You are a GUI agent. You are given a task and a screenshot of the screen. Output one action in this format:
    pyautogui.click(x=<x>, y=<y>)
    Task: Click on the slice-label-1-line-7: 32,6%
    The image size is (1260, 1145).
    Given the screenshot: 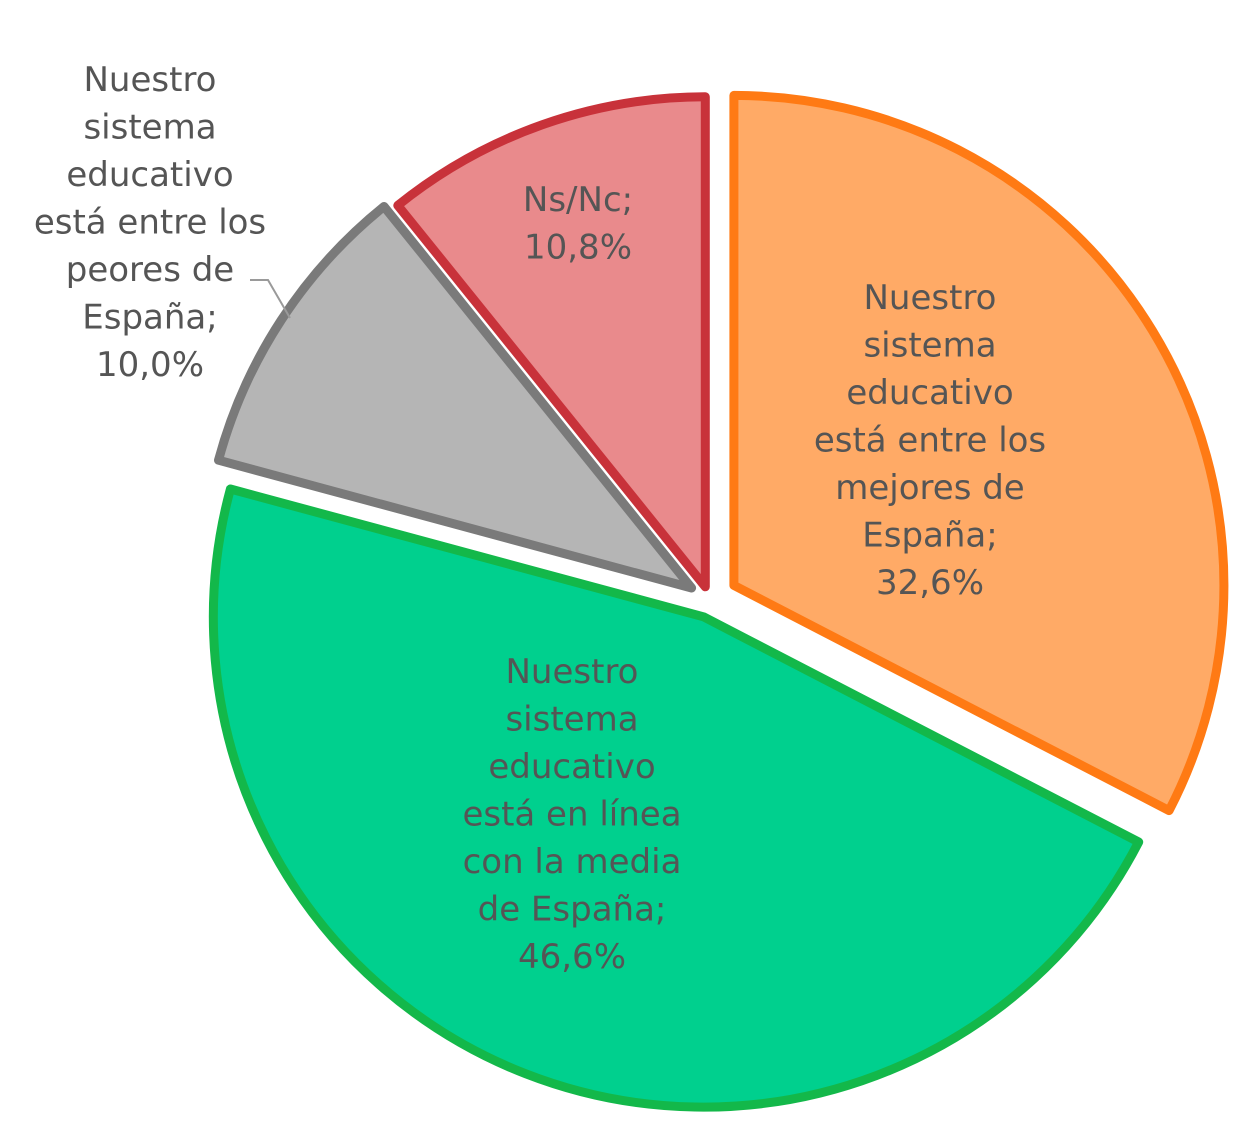 What is the action you would take?
    pyautogui.click(x=930, y=583)
    